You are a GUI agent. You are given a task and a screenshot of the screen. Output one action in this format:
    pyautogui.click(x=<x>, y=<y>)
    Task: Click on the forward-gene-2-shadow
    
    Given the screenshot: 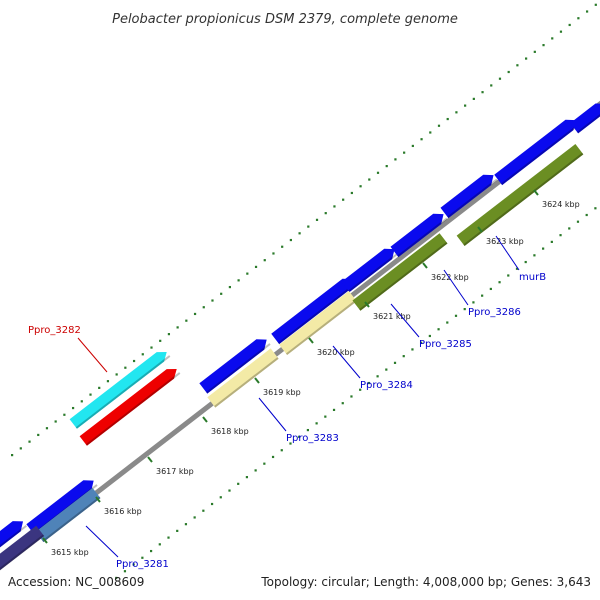 What is the action you would take?
    pyautogui.click(x=14, y=537)
    